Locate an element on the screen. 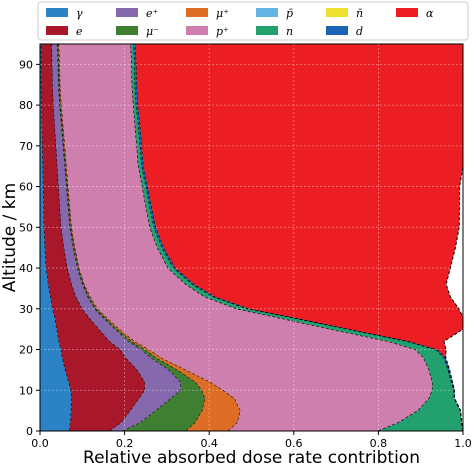  y-tick-label: 30 is located at coordinates (26, 309).